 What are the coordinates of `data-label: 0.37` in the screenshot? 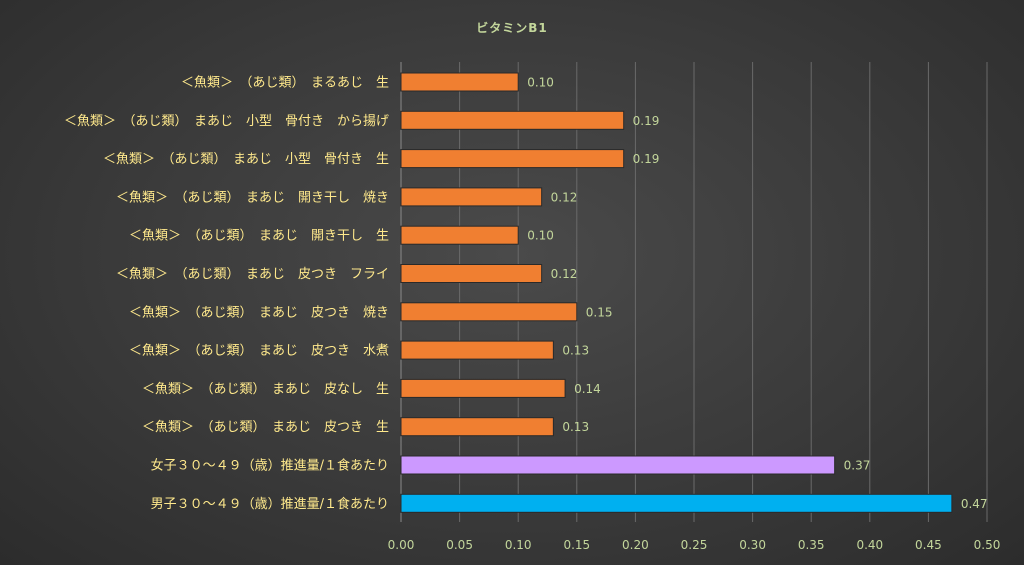 It's located at (857, 466).